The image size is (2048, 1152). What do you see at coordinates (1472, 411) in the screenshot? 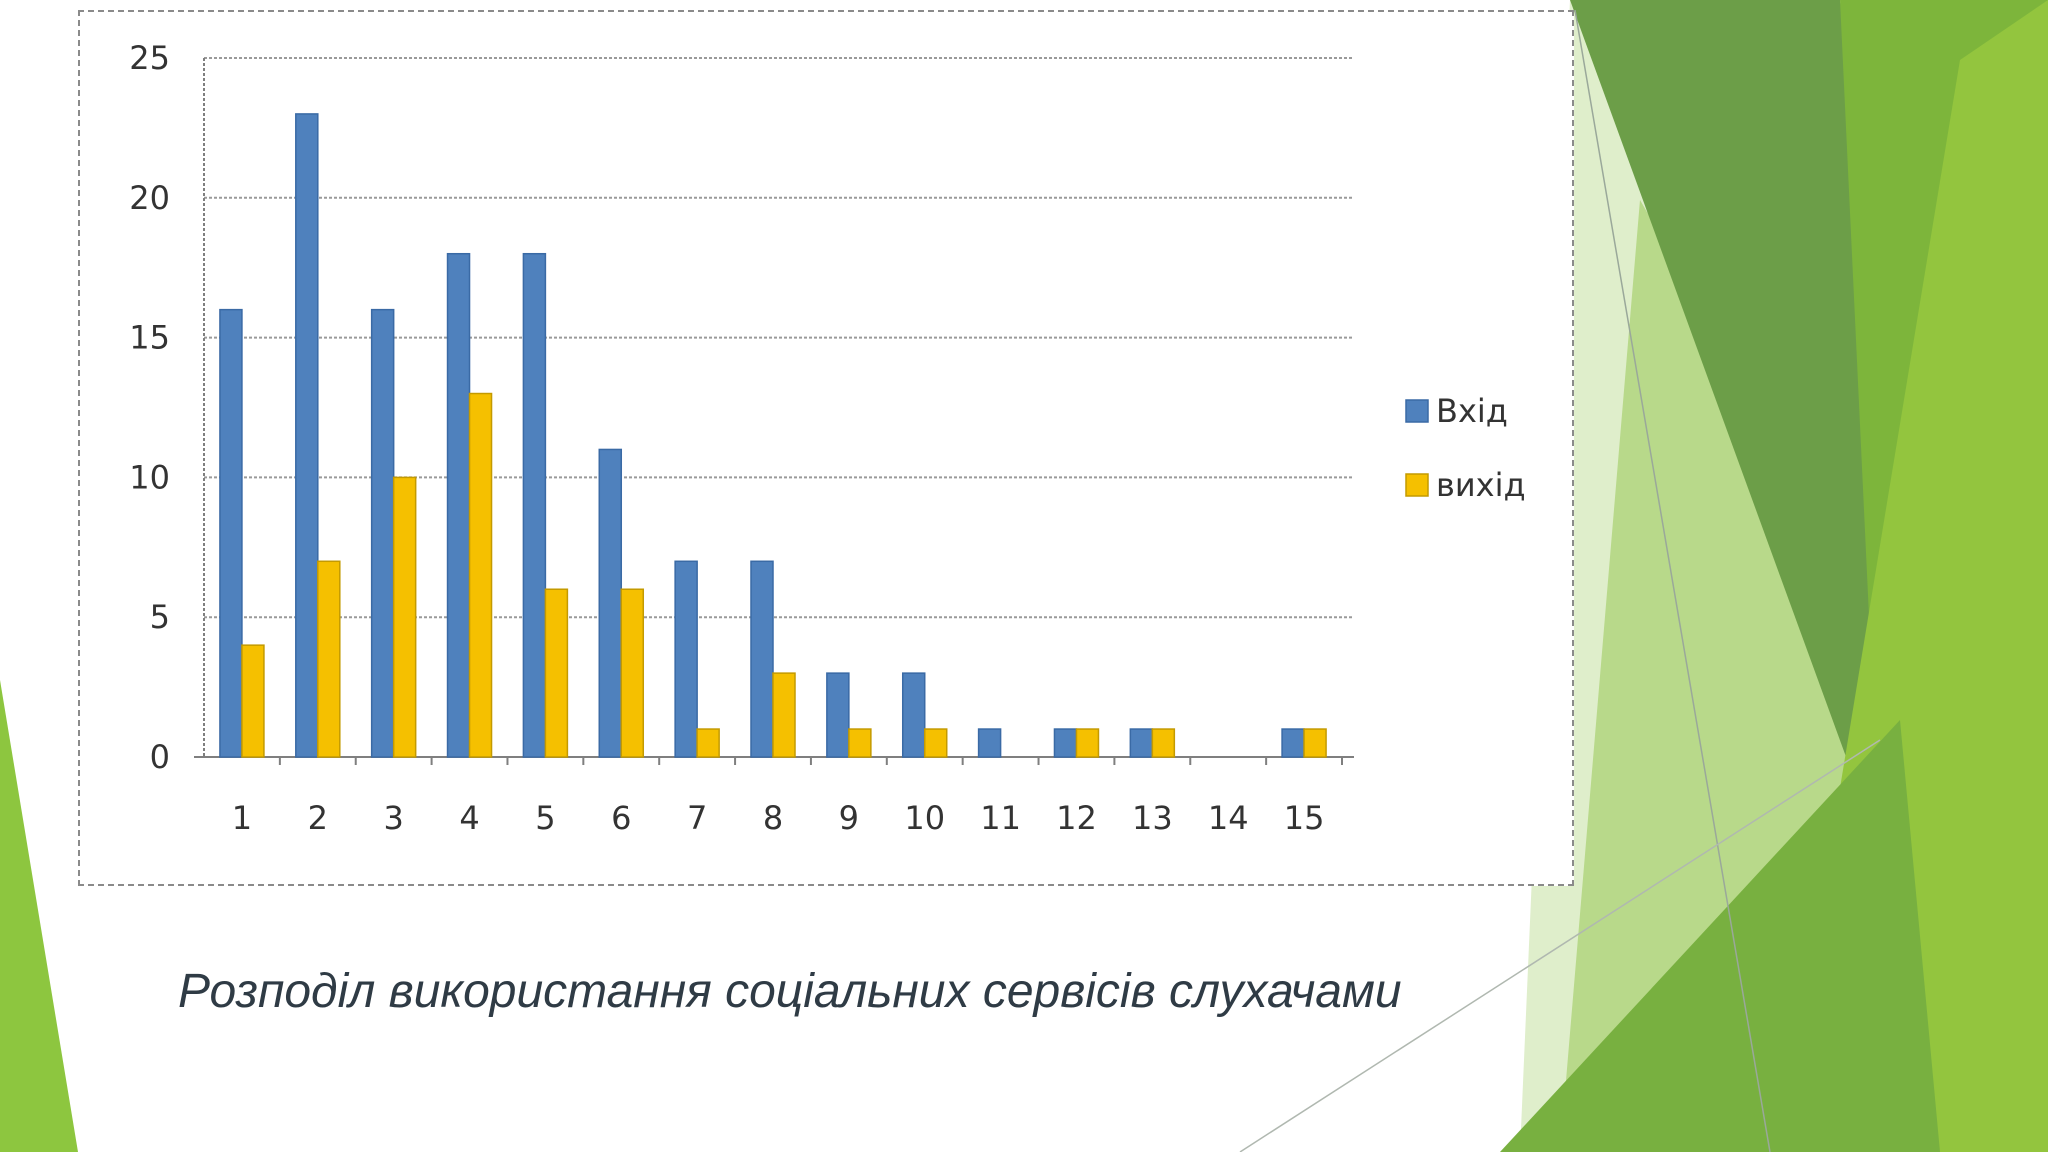
I see `legend-label: Вхід` at bounding box center [1472, 411].